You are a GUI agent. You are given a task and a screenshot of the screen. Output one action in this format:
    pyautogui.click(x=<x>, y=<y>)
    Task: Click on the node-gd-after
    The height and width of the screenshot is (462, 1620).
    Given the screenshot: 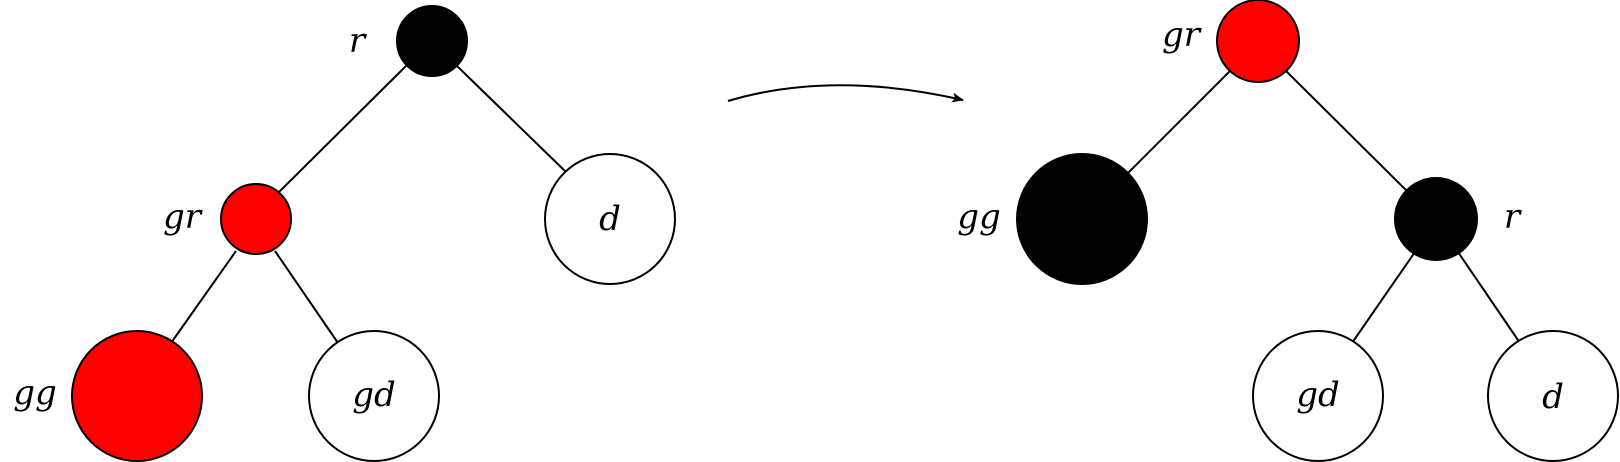 What is the action you would take?
    pyautogui.click(x=1318, y=396)
    